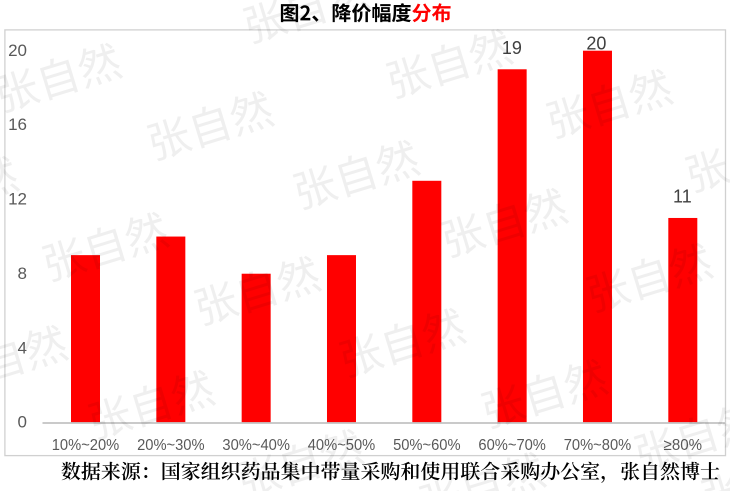  Describe the element at coordinates (86, 445) in the screenshot. I see `svg-text: 10%~20%` at that location.